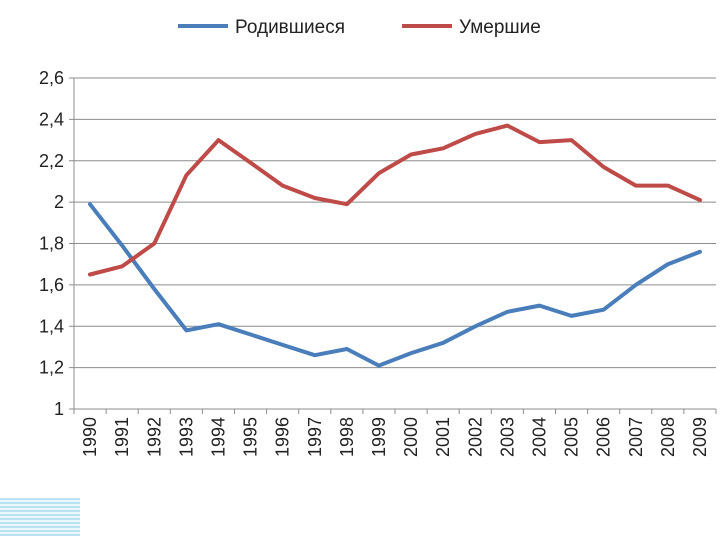  What do you see at coordinates (40, 517) in the screenshot?
I see `decorative-stripes` at bounding box center [40, 517].